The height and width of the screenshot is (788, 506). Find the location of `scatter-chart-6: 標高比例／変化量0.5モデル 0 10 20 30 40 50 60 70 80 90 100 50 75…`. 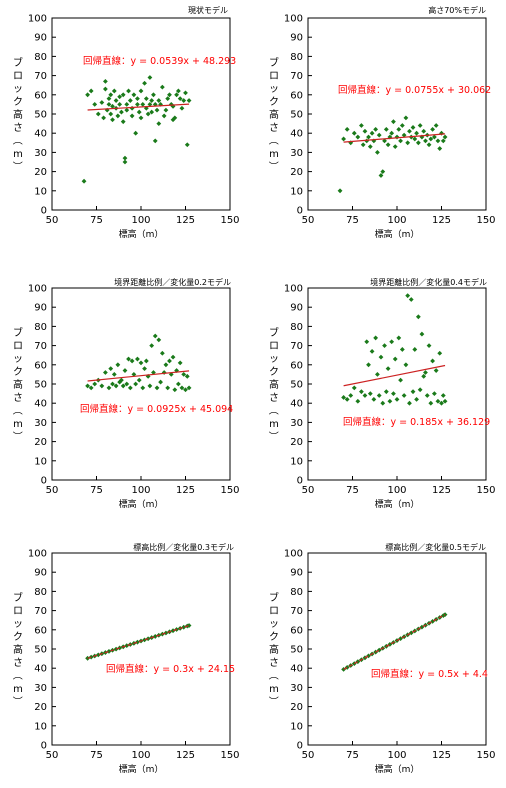

scatter-chart-6: 標高比例／変化量0.5モデル 0 10 20 30 40 50 60 70 80 90 100 50 75… is located at coordinates (381, 658).